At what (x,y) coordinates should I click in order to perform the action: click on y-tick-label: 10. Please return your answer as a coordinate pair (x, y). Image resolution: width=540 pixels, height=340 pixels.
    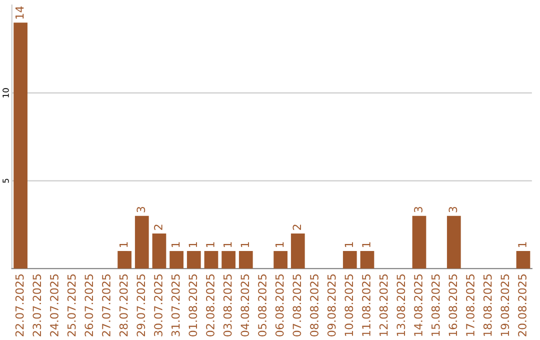
    Looking at the image, I should click on (5, 93).